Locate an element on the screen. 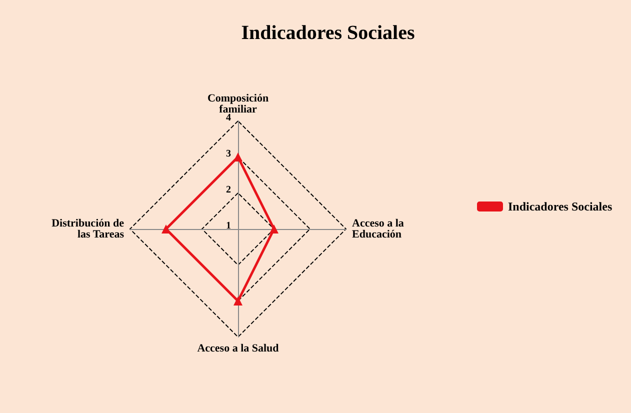 Image resolution: width=631 pixels, height=413 pixels. y-tick-label: 2 is located at coordinates (228, 190).